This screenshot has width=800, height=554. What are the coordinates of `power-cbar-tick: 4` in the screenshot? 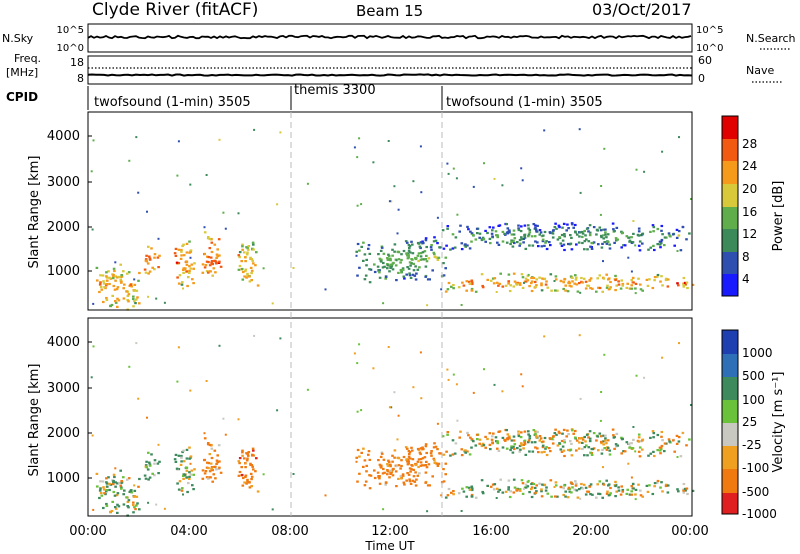 It's located at (746, 279).